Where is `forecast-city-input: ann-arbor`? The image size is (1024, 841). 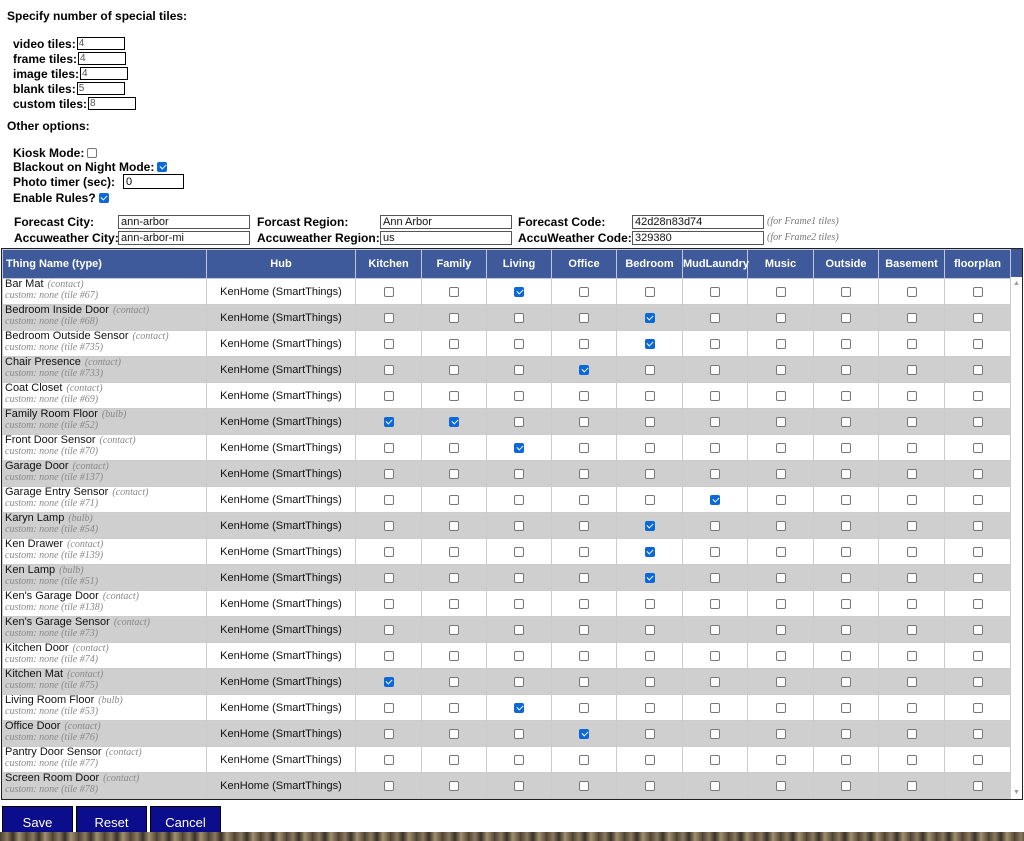 forecast-city-input: ann-arbor is located at coordinates (184, 222).